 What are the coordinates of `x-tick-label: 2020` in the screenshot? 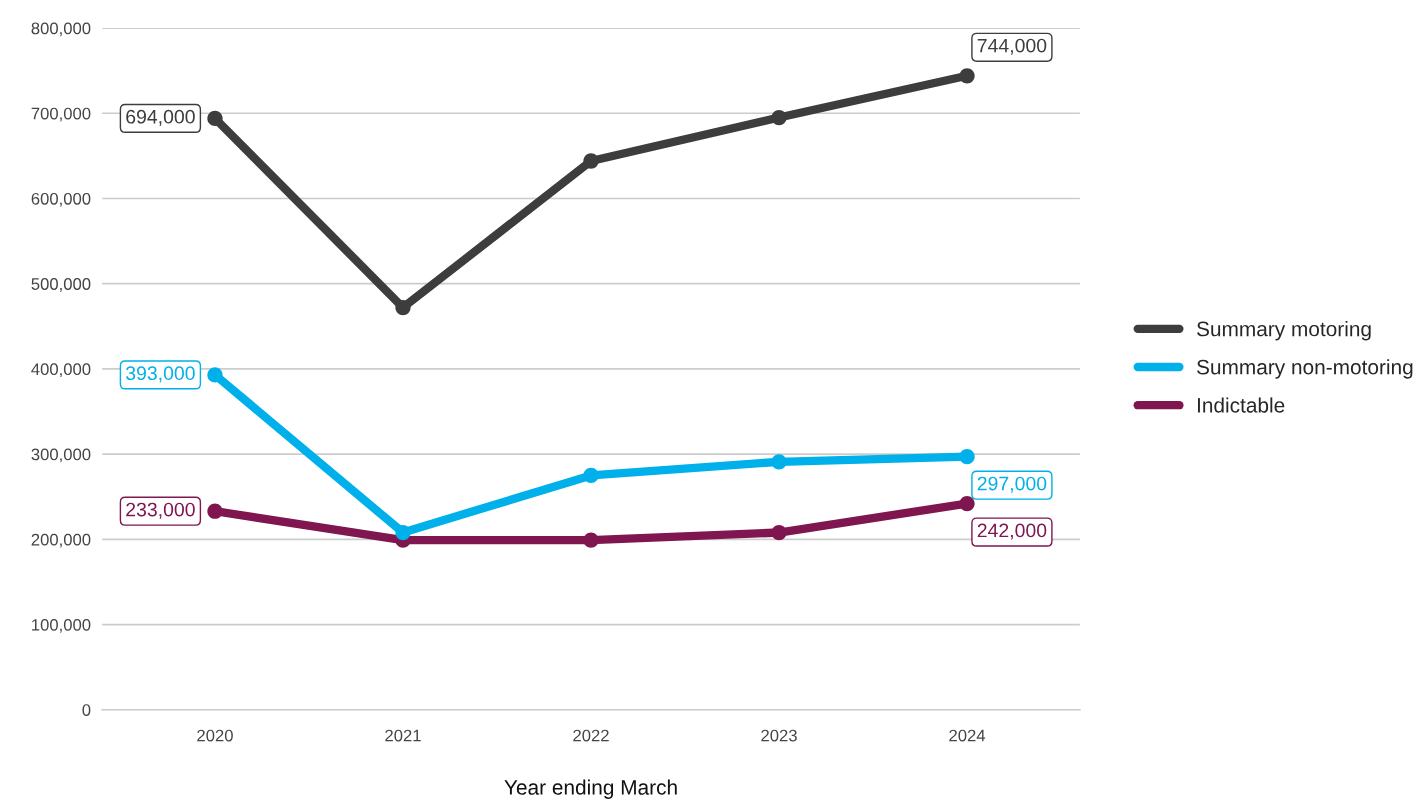 It's located at (215, 735).